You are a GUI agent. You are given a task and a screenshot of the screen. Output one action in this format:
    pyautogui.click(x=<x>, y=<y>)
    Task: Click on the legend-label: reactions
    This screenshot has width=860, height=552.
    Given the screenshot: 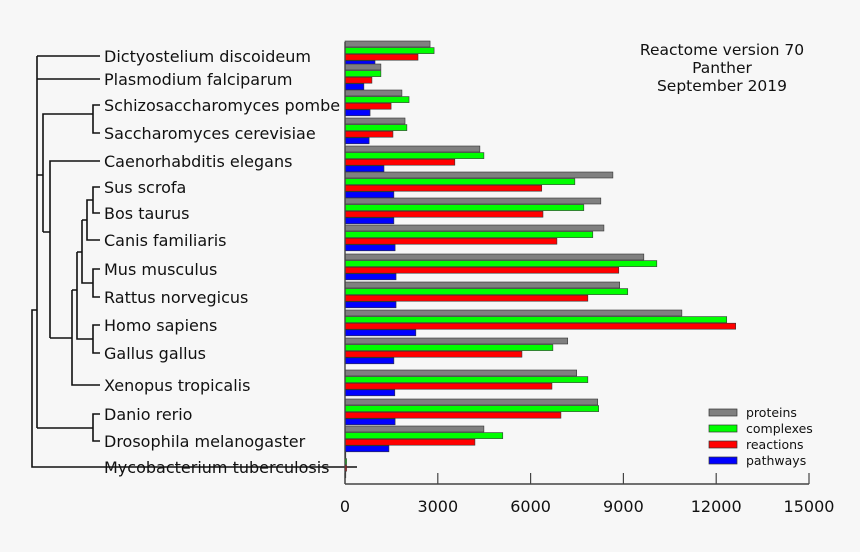 What is the action you would take?
    pyautogui.click(x=775, y=444)
    